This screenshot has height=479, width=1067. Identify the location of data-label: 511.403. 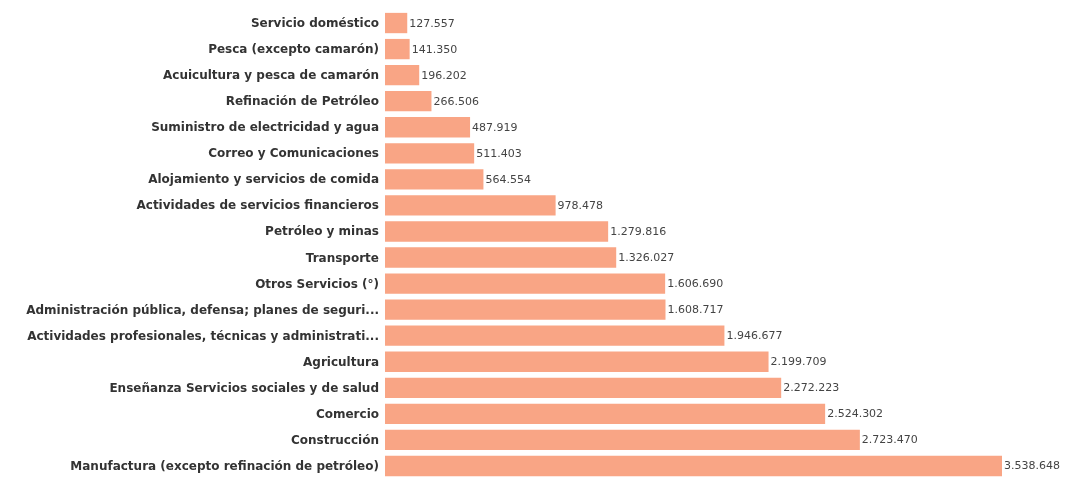
(499, 153).